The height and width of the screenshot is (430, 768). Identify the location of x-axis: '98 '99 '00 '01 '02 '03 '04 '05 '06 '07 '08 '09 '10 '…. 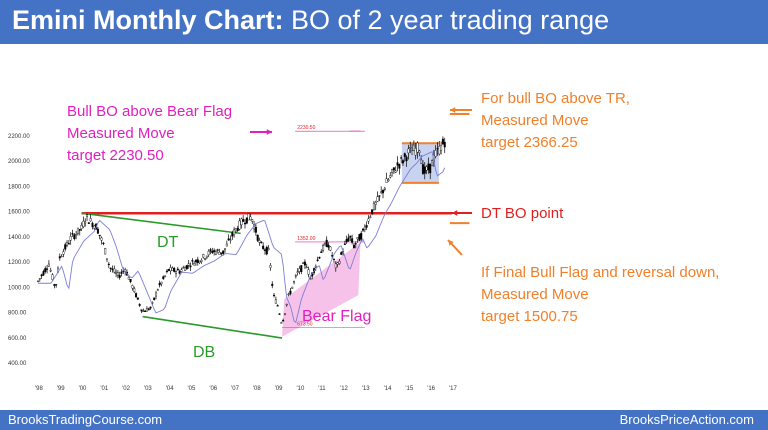
(246, 389).